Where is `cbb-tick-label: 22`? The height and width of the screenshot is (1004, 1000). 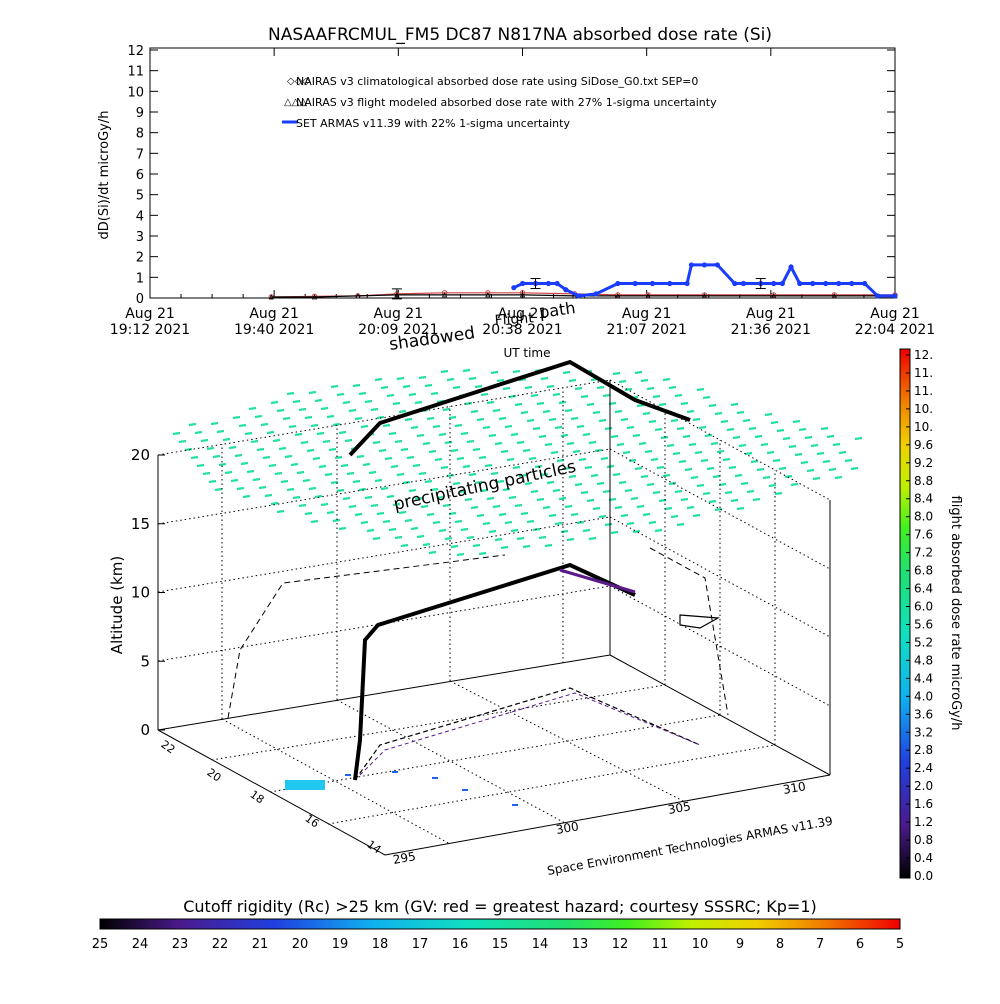 cbb-tick-label: 22 is located at coordinates (220, 944).